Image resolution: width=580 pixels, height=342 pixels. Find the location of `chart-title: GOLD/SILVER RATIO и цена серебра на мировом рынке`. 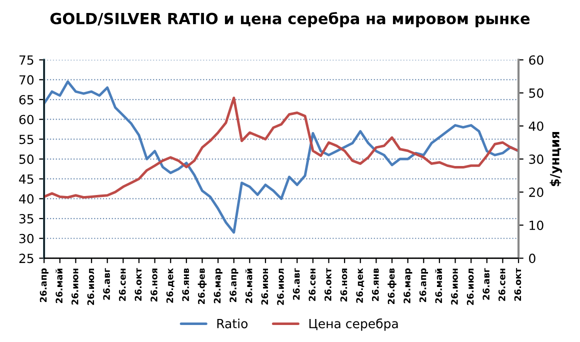

chart-title: GOLD/SILVER RATIO и цена серебра на мировом рынке is located at coordinates (290, 20).